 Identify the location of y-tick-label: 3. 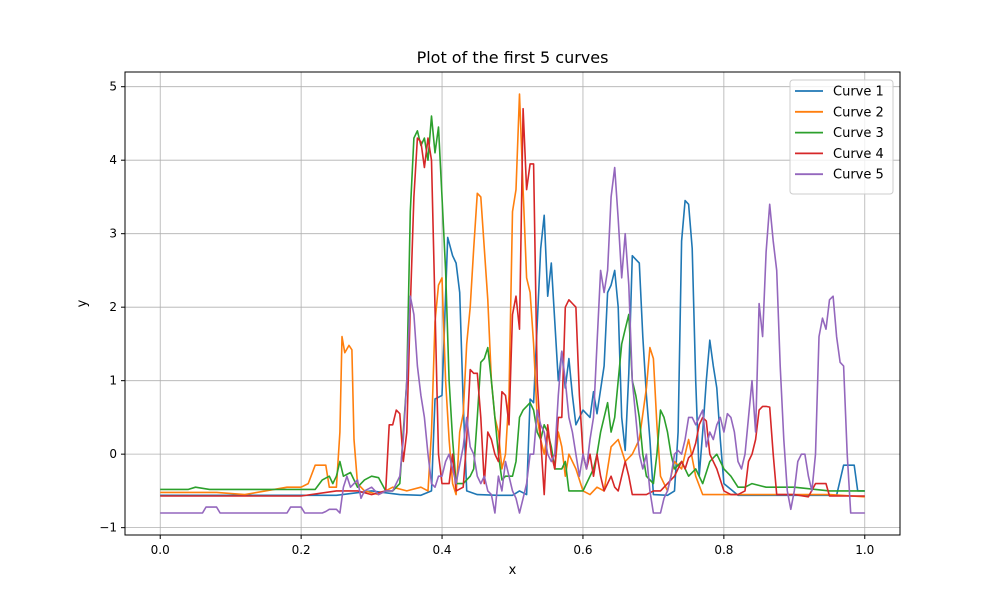
(113, 234).